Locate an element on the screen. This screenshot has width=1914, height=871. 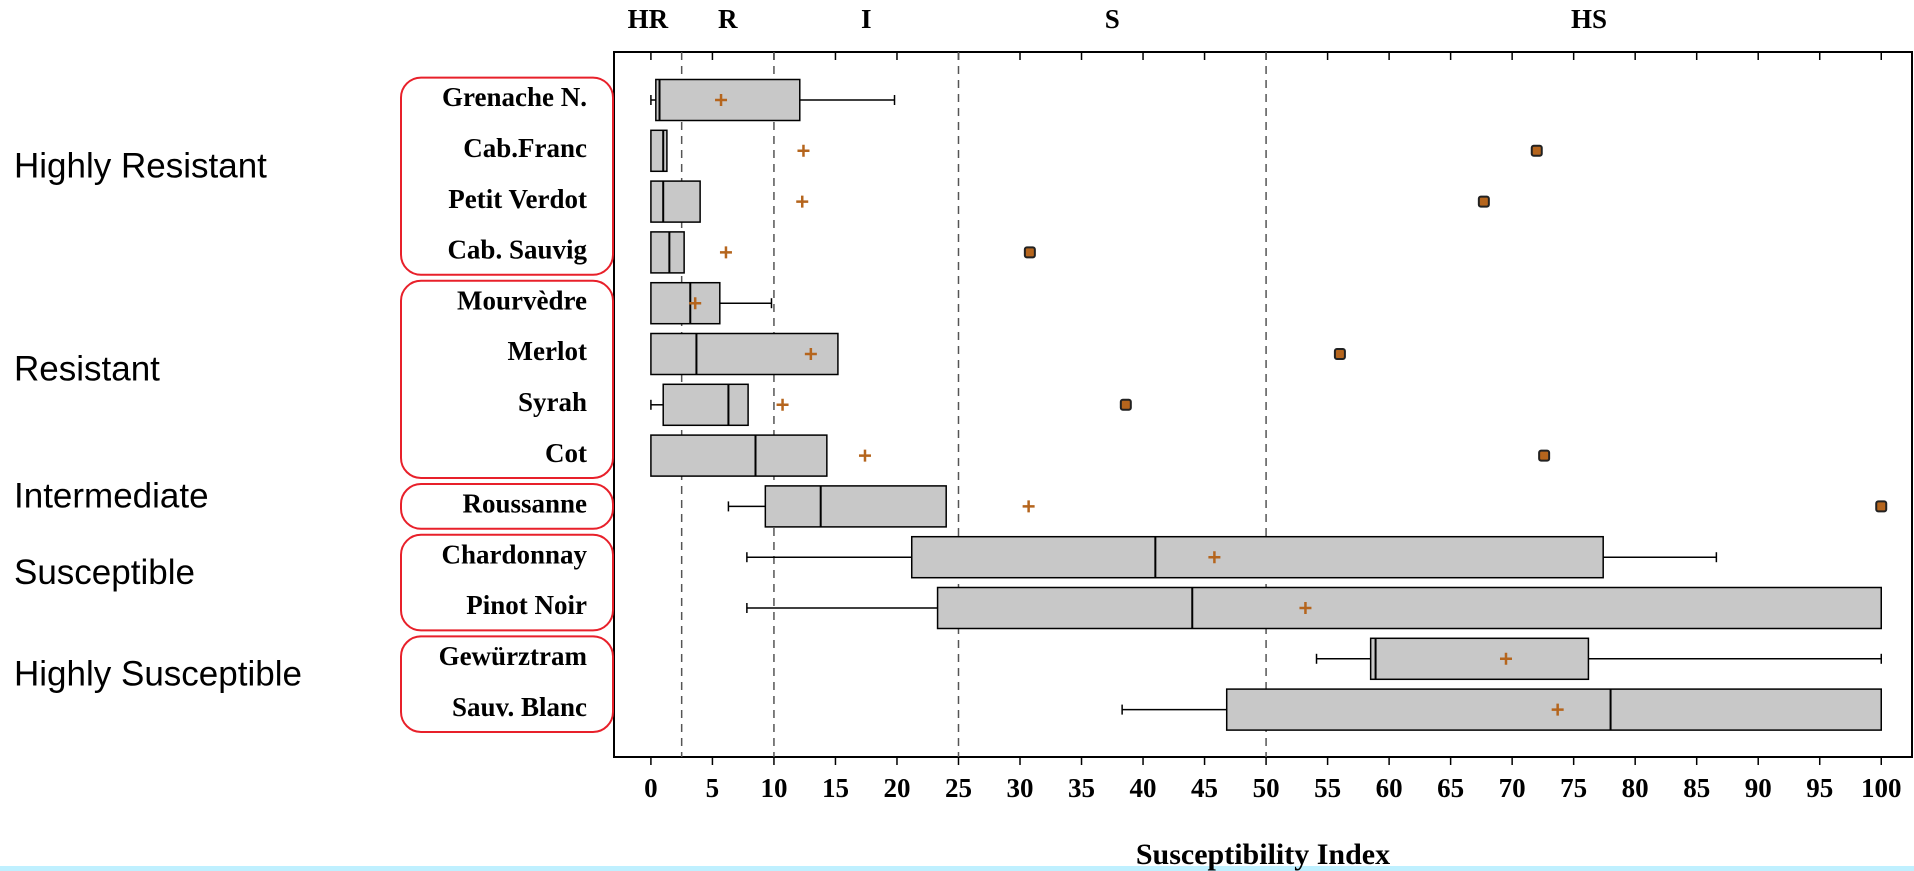
category-label: Petit Verdot is located at coordinates (517, 199).